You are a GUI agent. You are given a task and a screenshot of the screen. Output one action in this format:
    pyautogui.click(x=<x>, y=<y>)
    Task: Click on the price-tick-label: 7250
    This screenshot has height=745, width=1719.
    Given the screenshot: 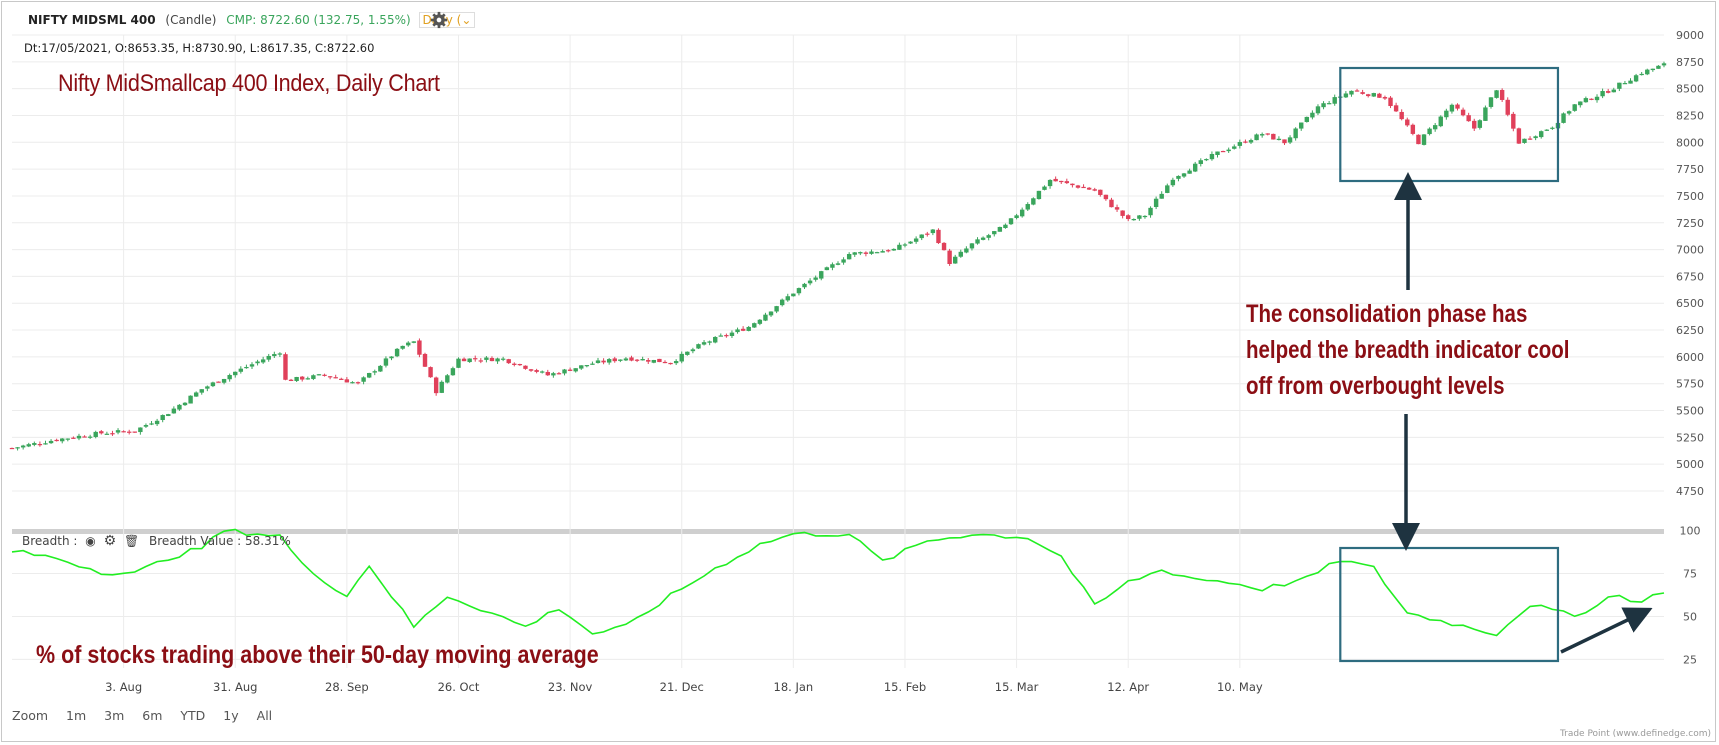 What is the action you would take?
    pyautogui.click(x=1690, y=223)
    